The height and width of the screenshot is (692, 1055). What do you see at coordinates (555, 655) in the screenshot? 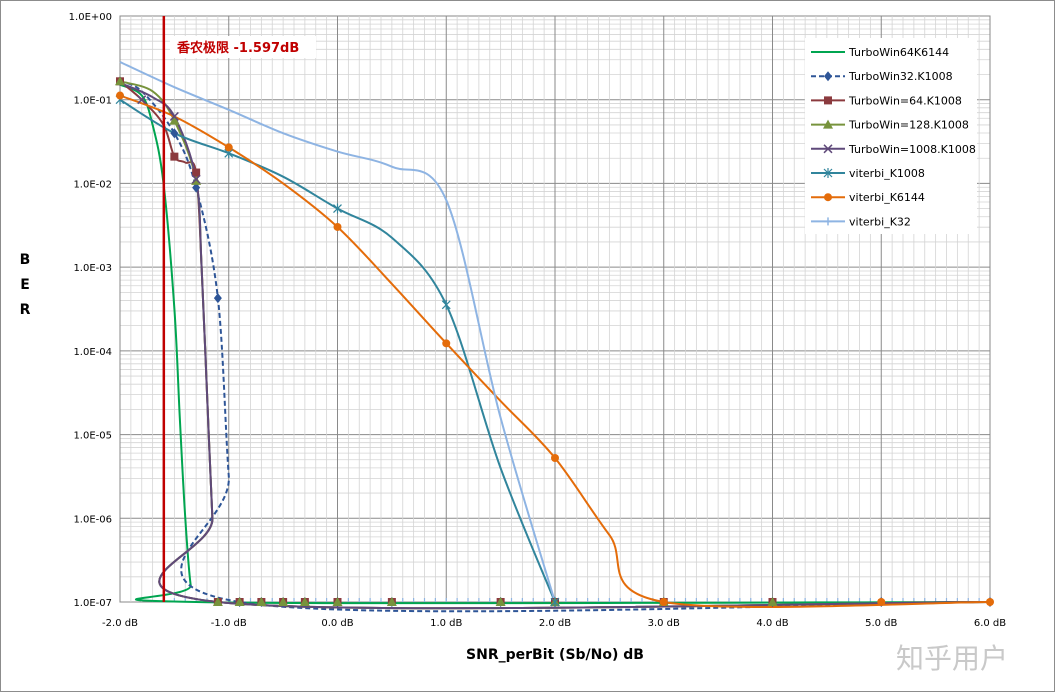
I see `x-axis-title: SNR_perBit (Sb/No) dB` at bounding box center [555, 655].